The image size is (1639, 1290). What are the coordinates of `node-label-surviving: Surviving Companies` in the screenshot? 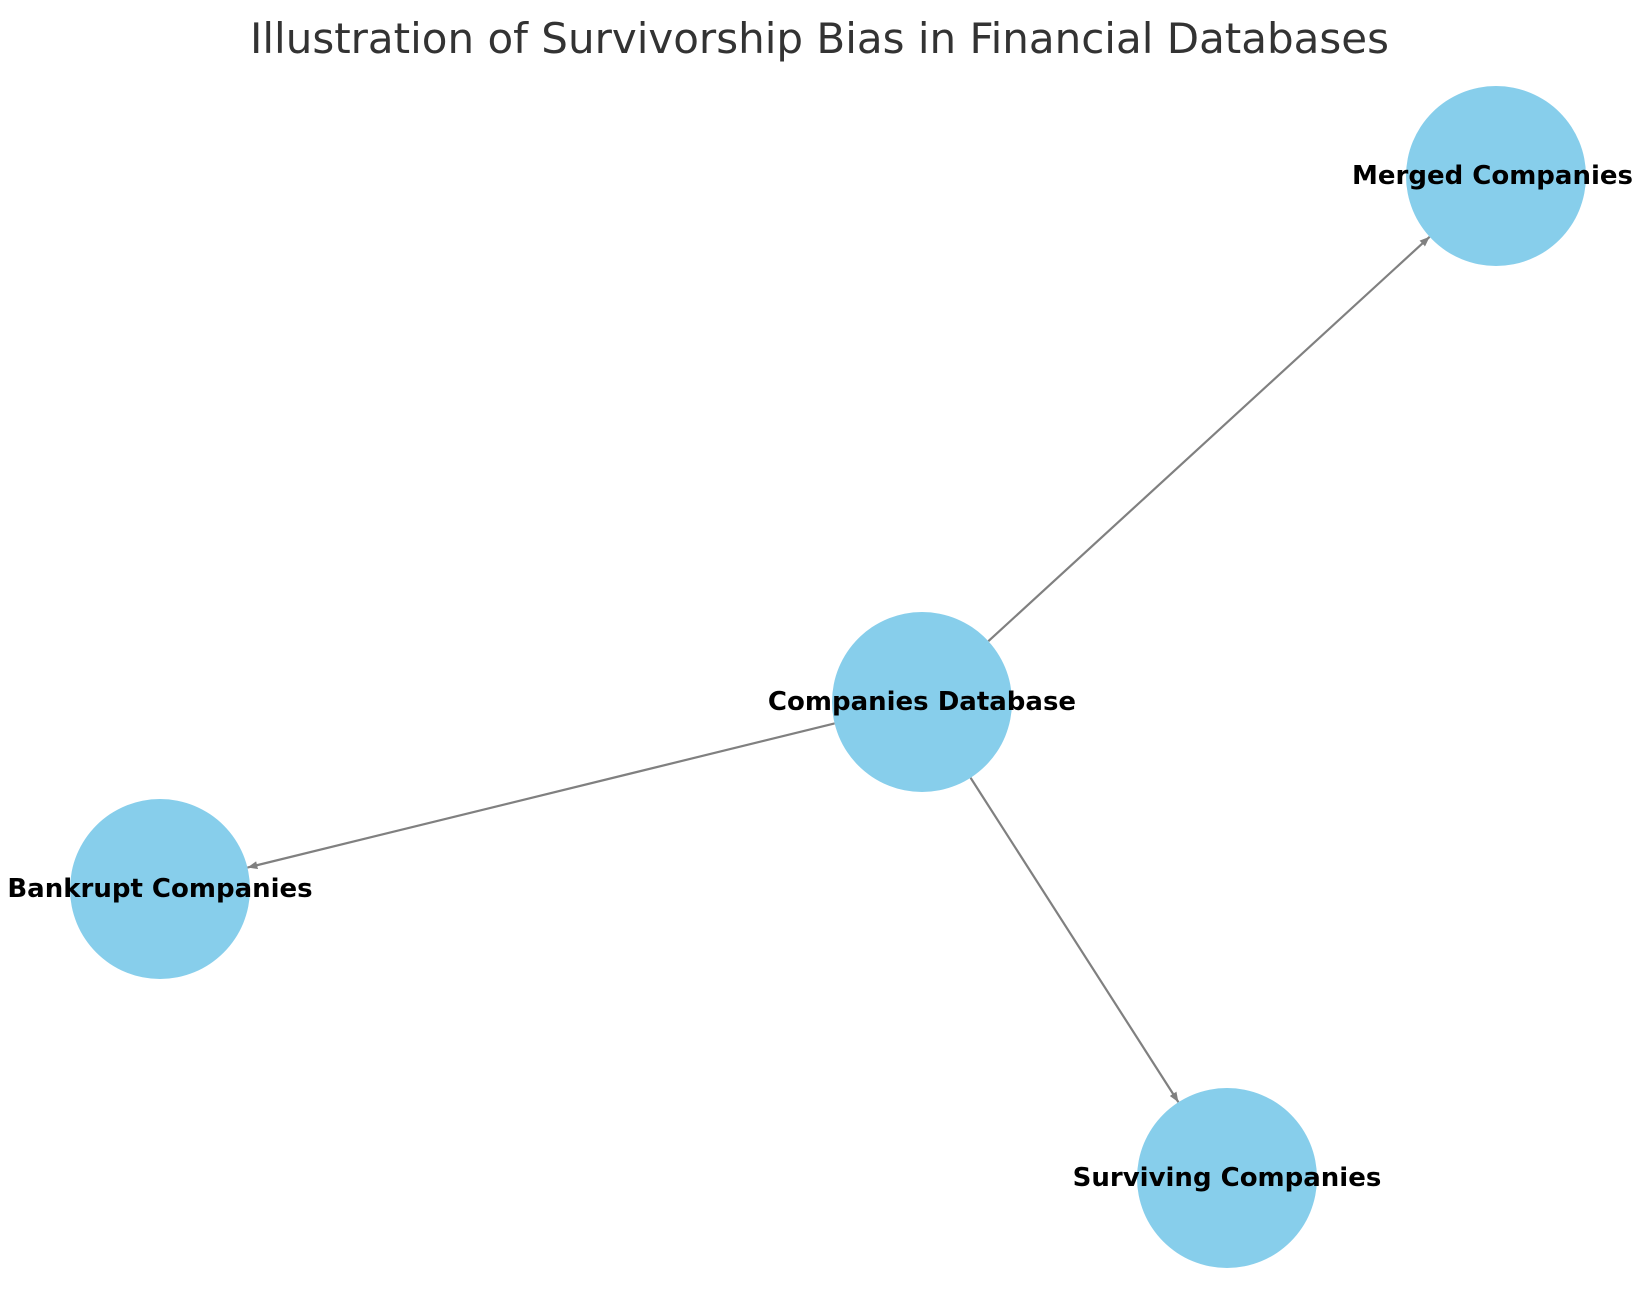 It's located at (1227, 1178).